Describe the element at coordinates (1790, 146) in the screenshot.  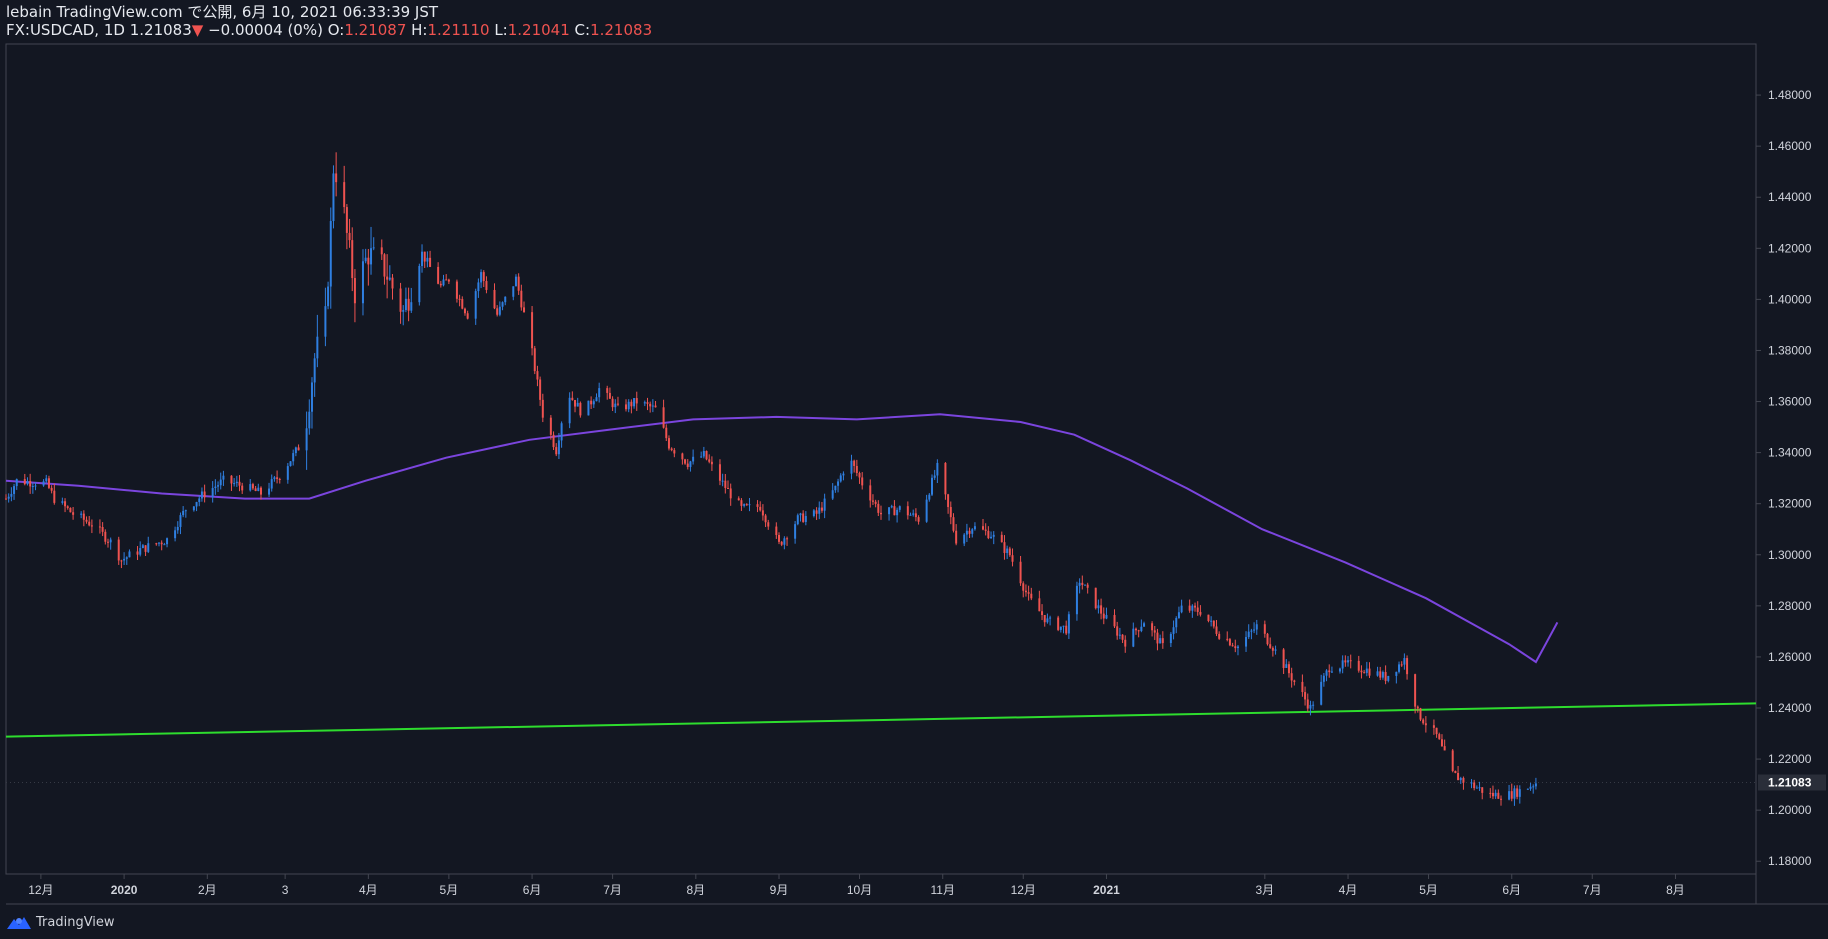
I see `price-tick-label: 1.46000` at that location.